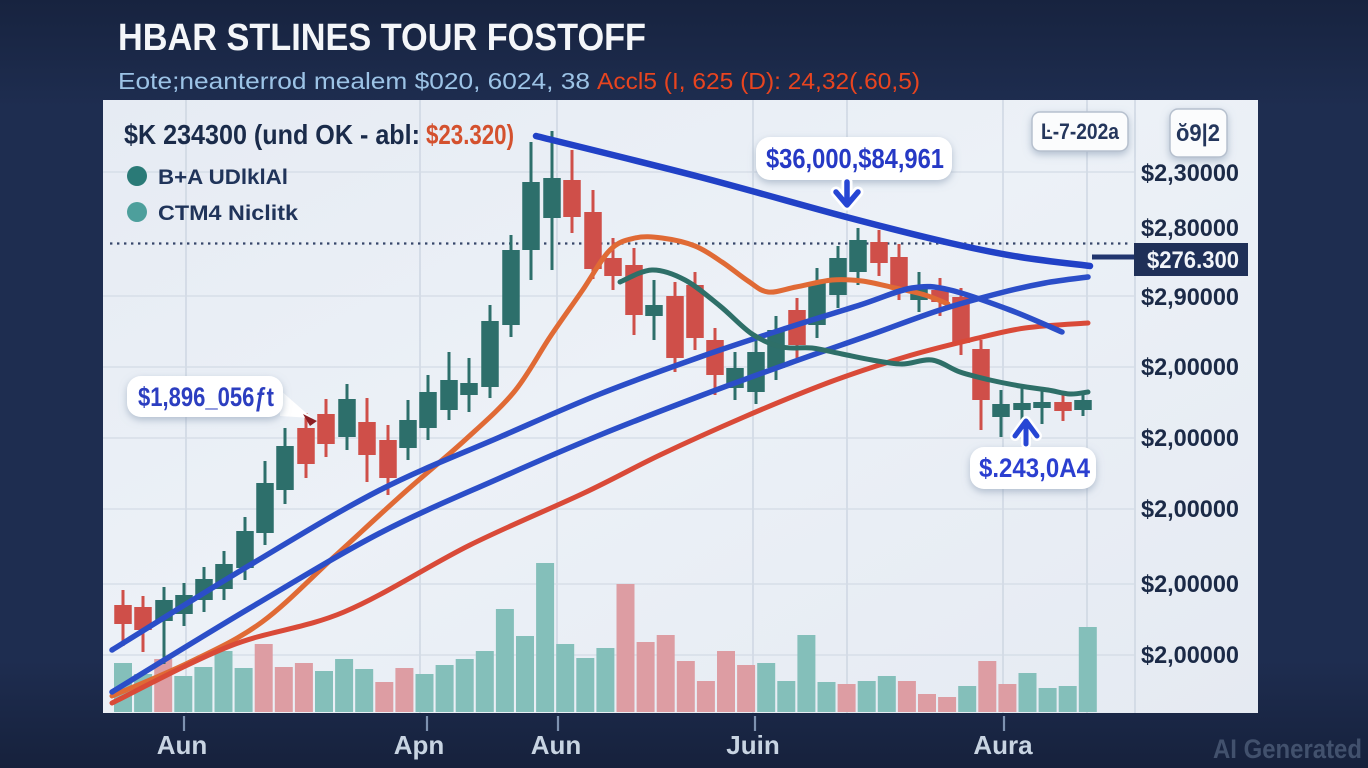  I want to click on svg-text: ŏ9|2, so click(1198, 133).